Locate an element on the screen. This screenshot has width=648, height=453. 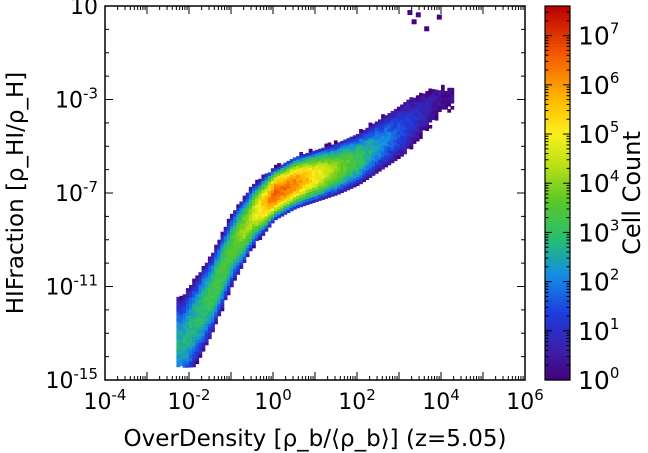
heatmap-outlier is located at coordinates (418, 15).